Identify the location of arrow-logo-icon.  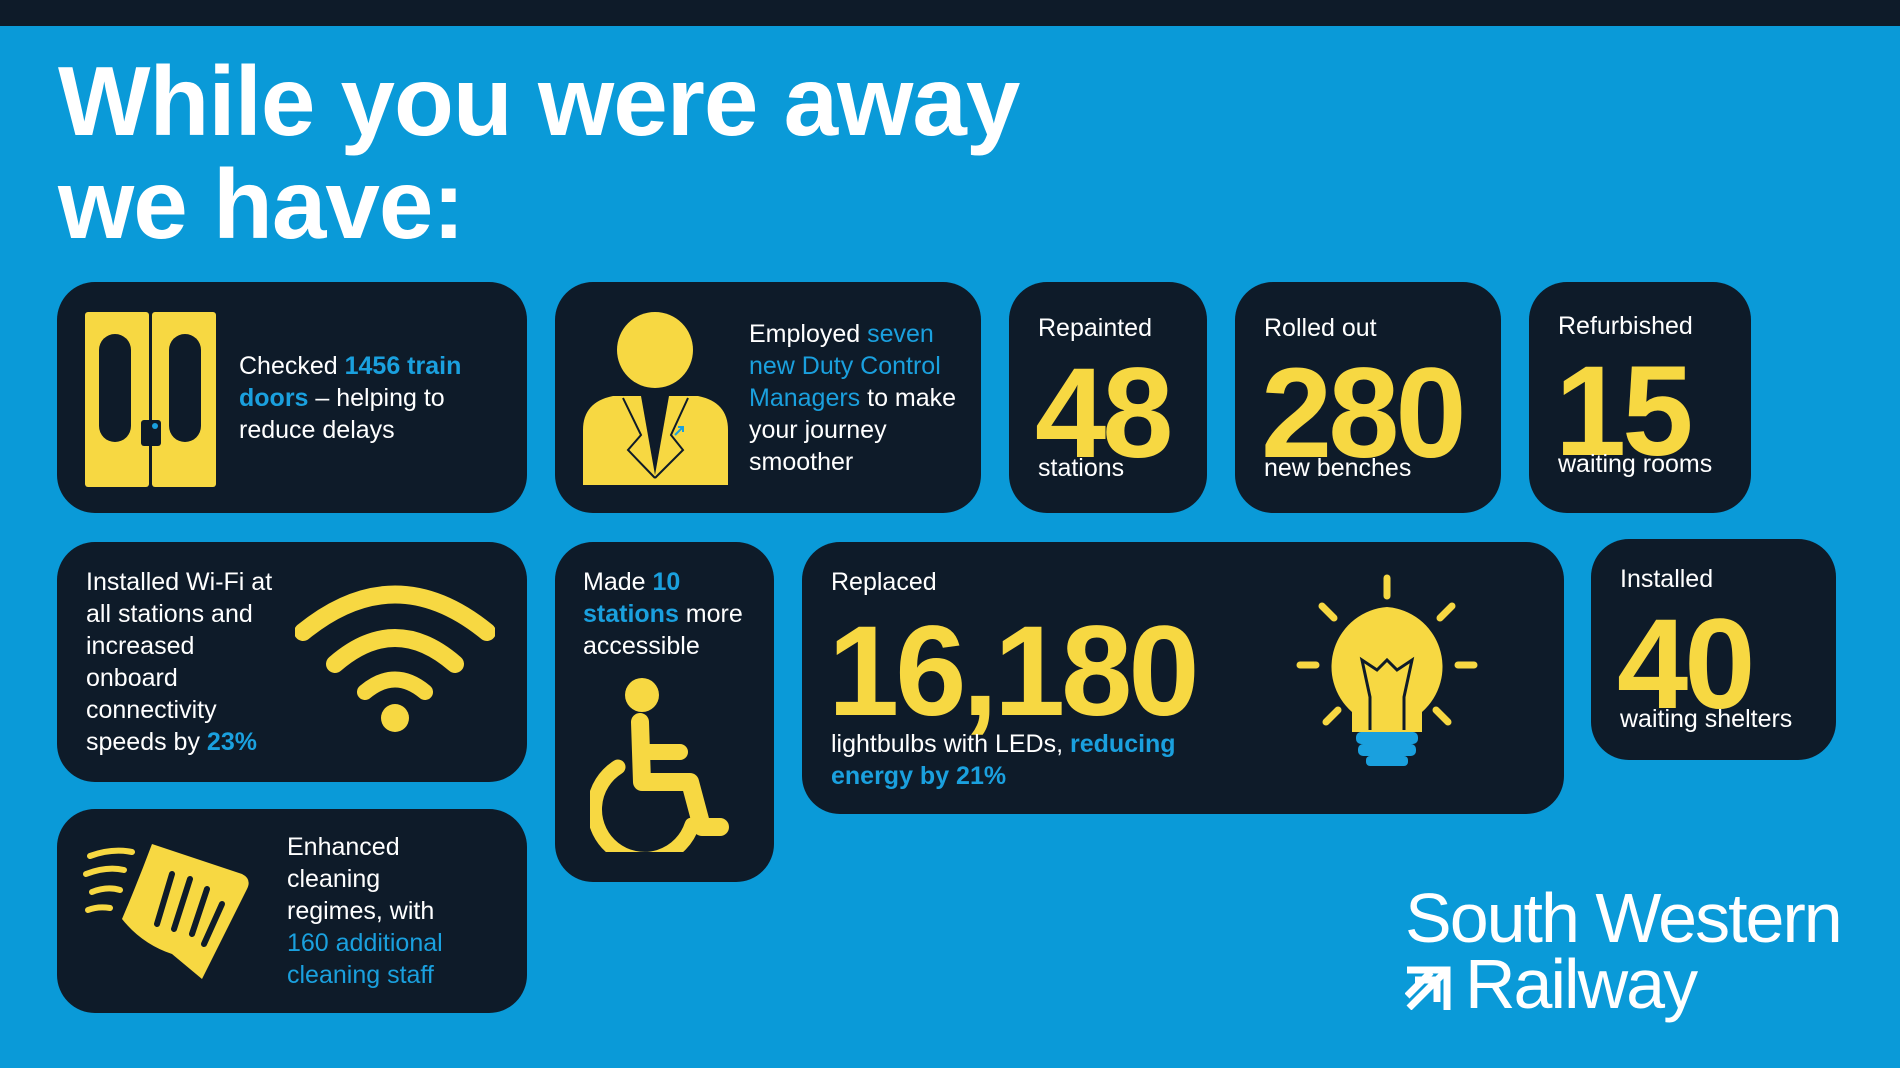
(1428, 988).